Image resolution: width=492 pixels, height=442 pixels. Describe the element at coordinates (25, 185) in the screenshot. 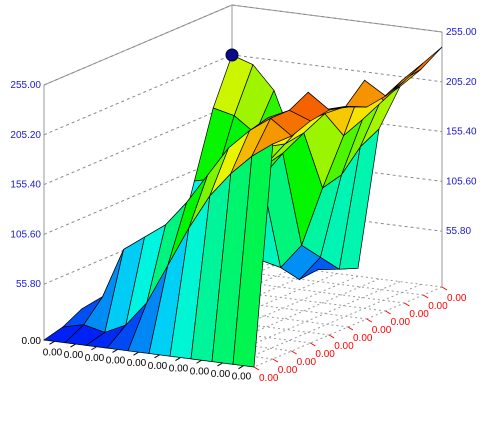

I see `z-tick-label-left: 155.40` at that location.